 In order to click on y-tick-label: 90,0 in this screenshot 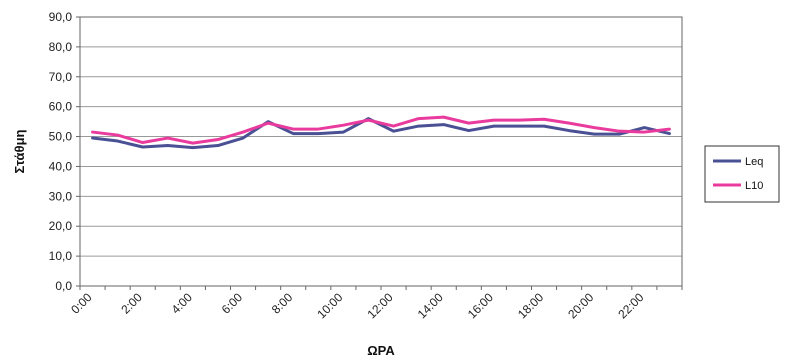, I will do `click(61, 17)`.